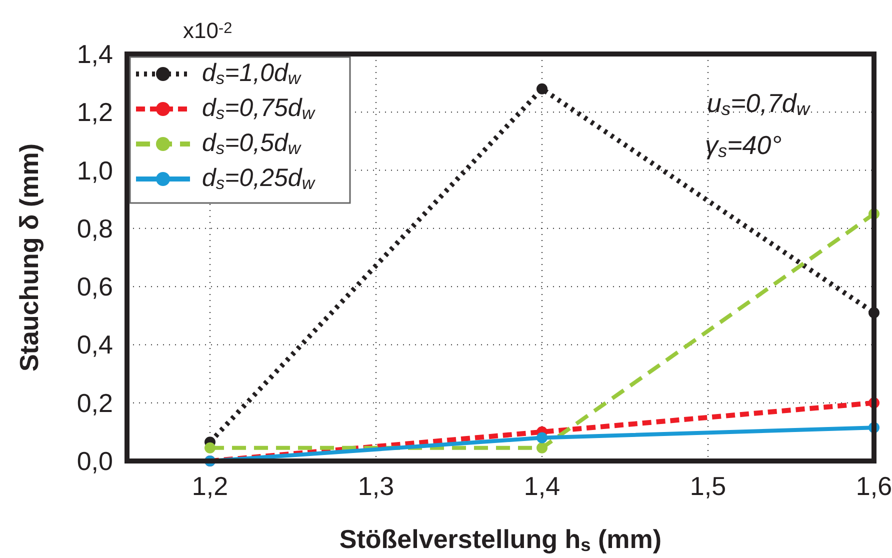 This screenshot has width=892, height=558. Describe the element at coordinates (94, 112) in the screenshot. I see `y-tick-label: 1,2` at that location.